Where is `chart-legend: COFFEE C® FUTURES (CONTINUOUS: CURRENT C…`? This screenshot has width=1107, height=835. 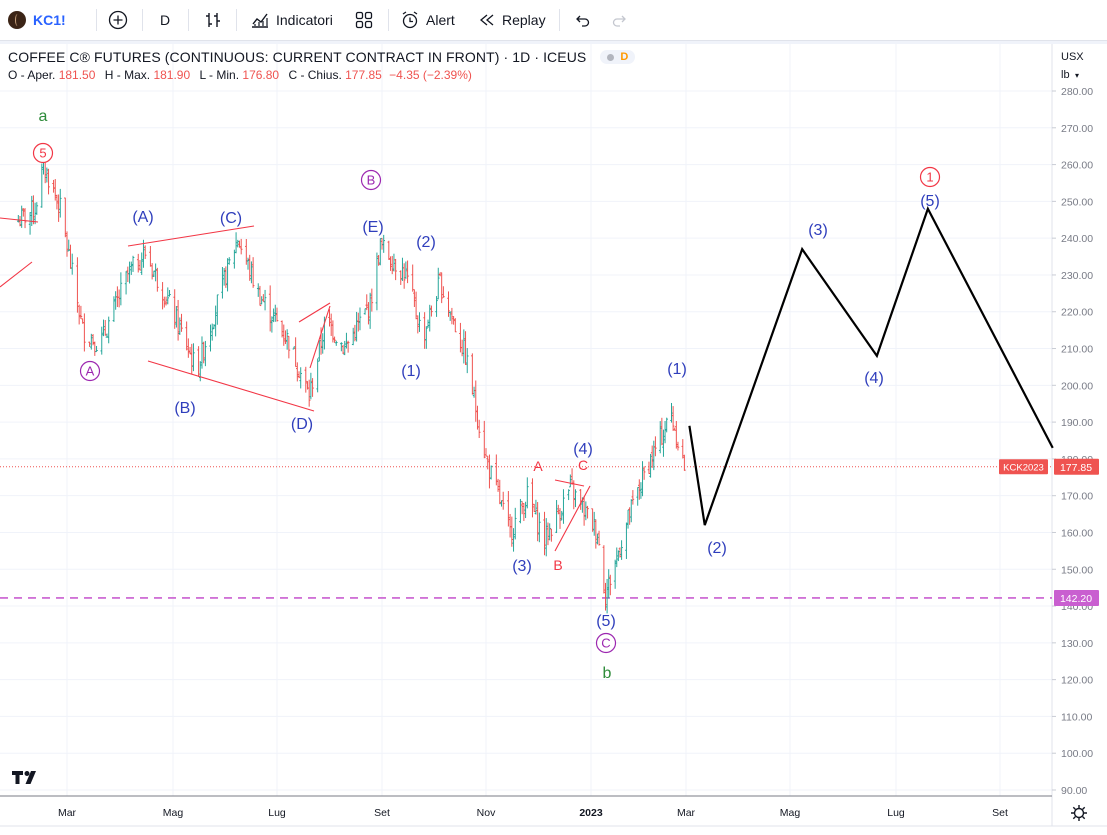 chart-legend: COFFEE C® FUTURES (CONTINUOUS: CURRENT C… is located at coordinates (322, 65).